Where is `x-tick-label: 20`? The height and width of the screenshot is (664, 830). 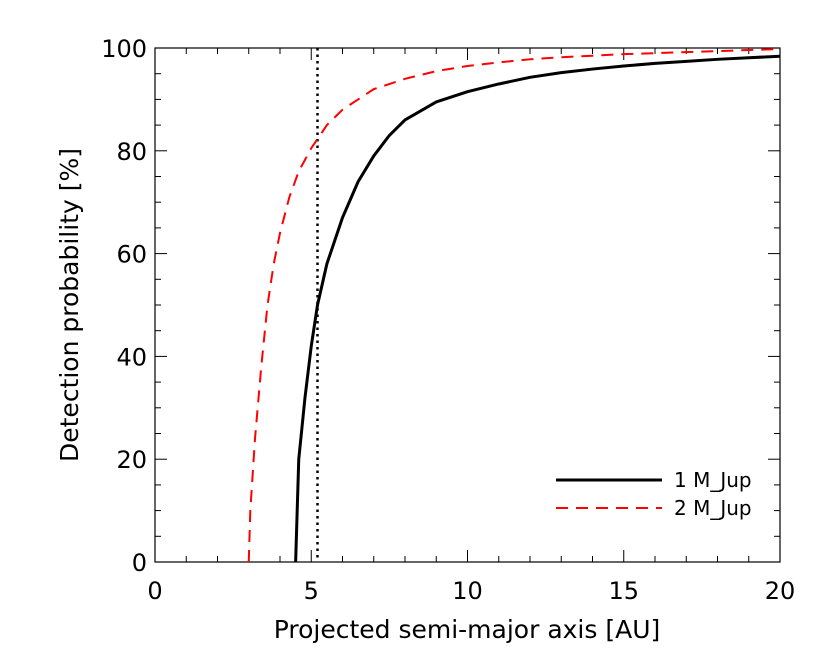
x-tick-label: 20 is located at coordinates (780, 591).